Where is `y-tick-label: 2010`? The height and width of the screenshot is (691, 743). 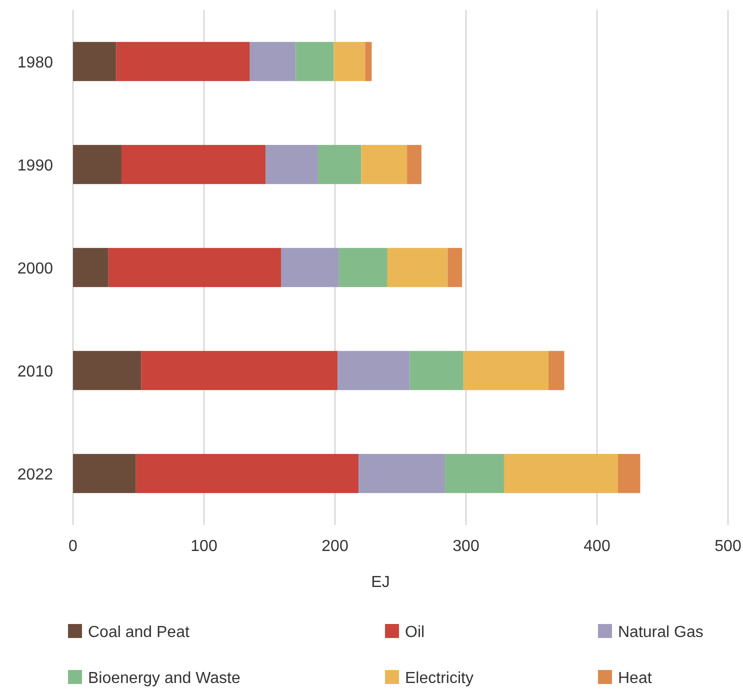 y-tick-label: 2010 is located at coordinates (35, 372).